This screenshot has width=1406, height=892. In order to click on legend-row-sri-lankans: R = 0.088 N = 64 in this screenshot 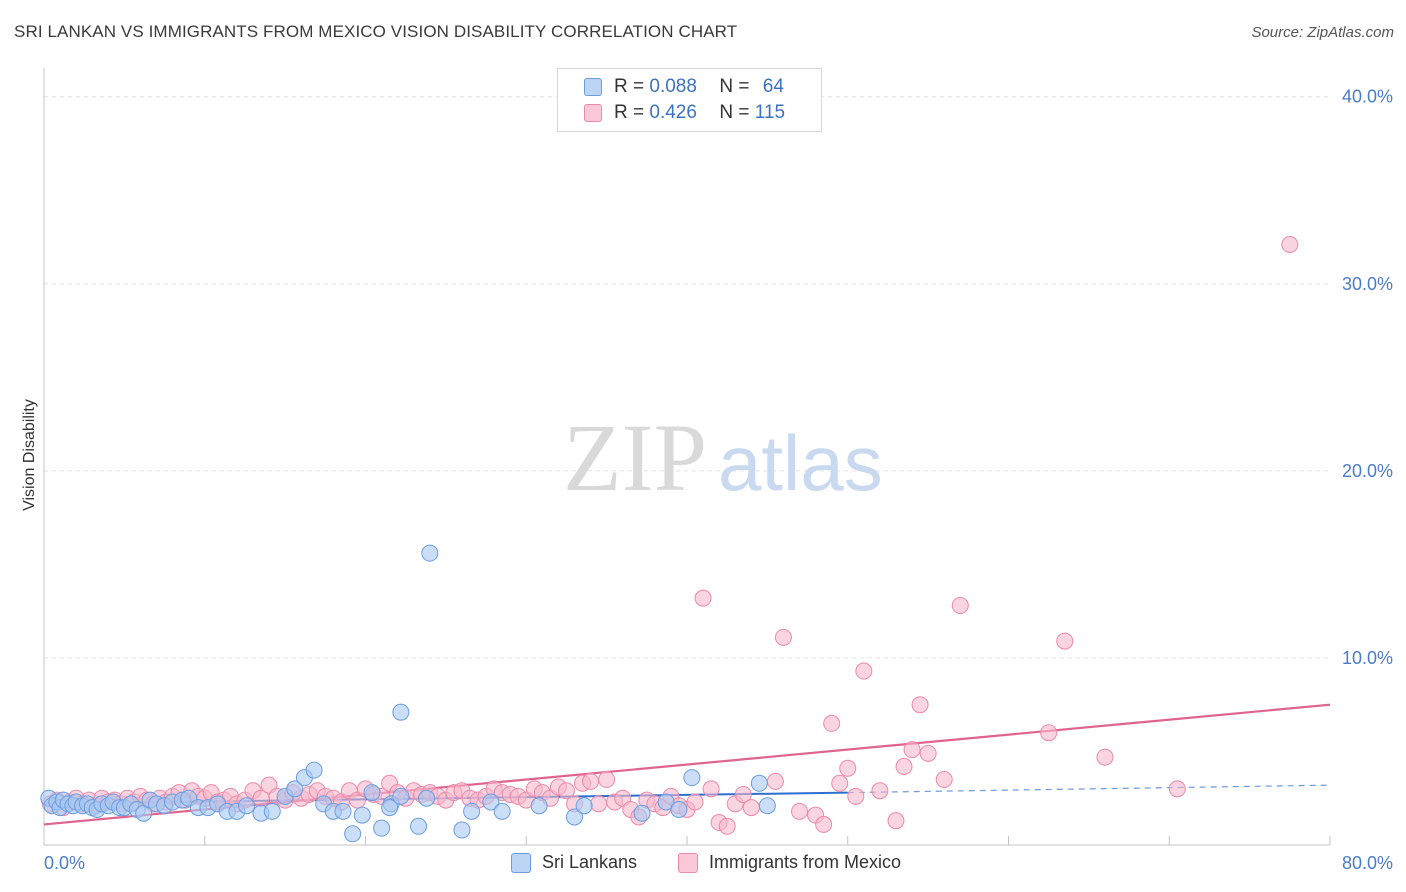, I will do `click(684, 87)`.